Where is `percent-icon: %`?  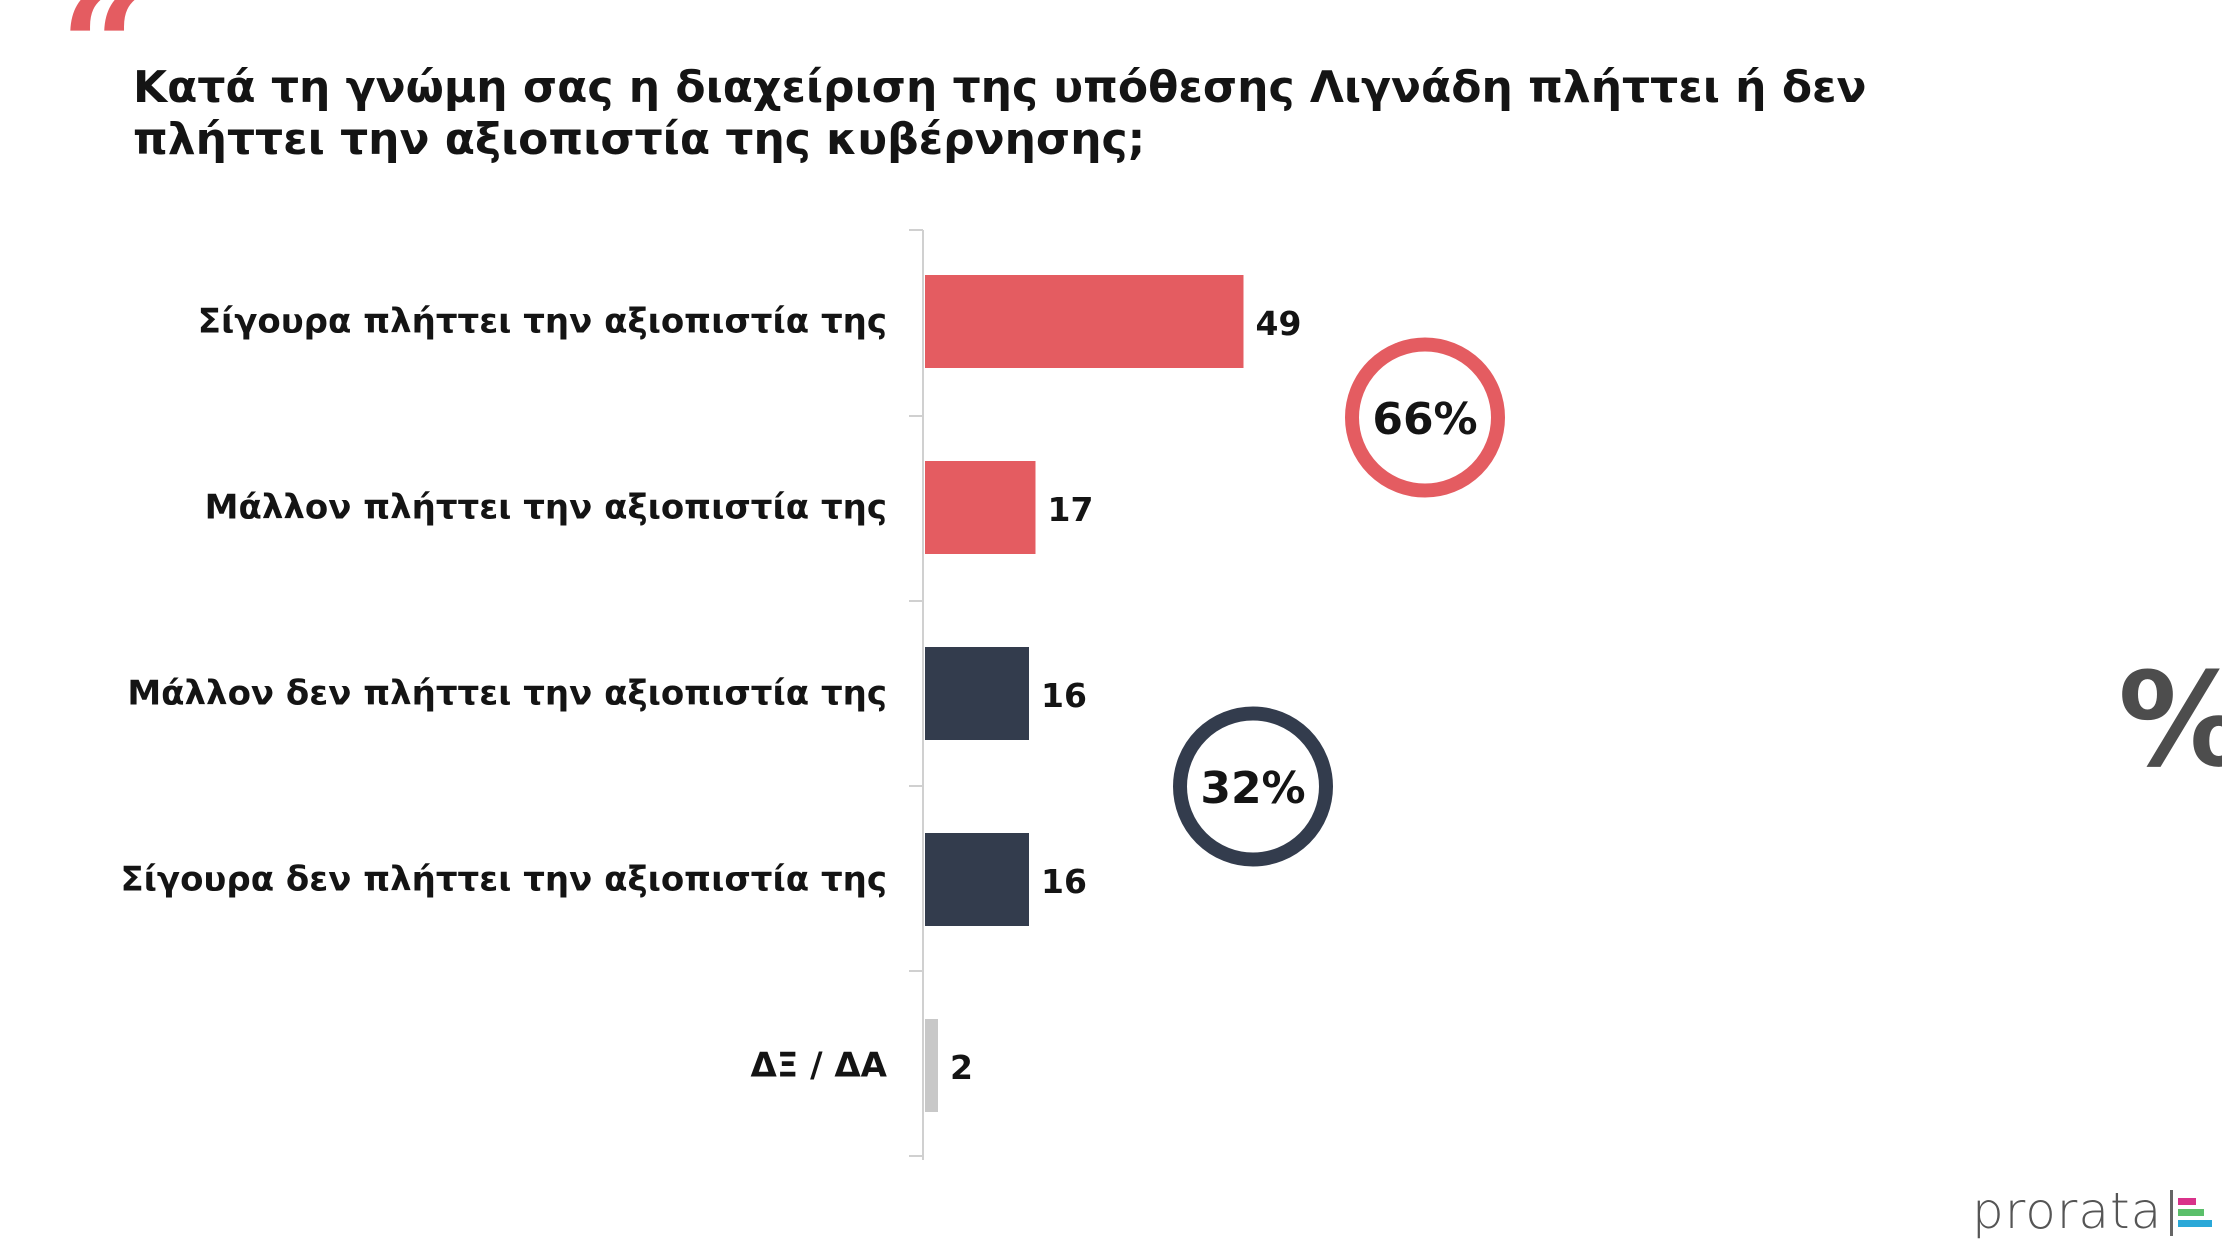
percent-icon: % is located at coordinates (2170, 720).